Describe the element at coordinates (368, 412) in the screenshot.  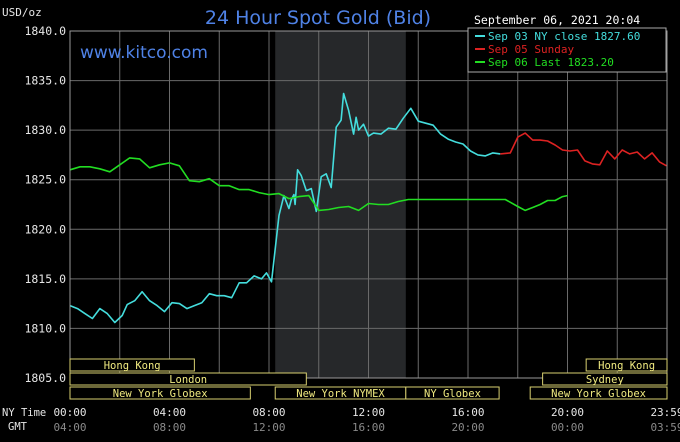
I see `x-tick-label-ny: 12:00` at that location.